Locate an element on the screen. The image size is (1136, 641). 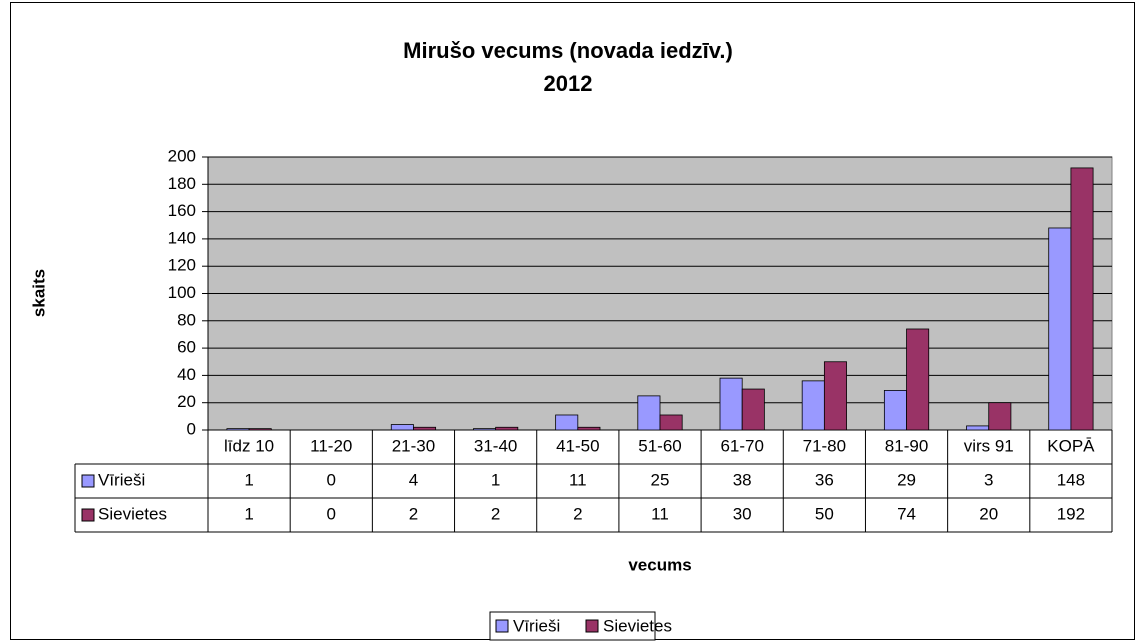
x-tick-label: 31-40 is located at coordinates (495, 445).